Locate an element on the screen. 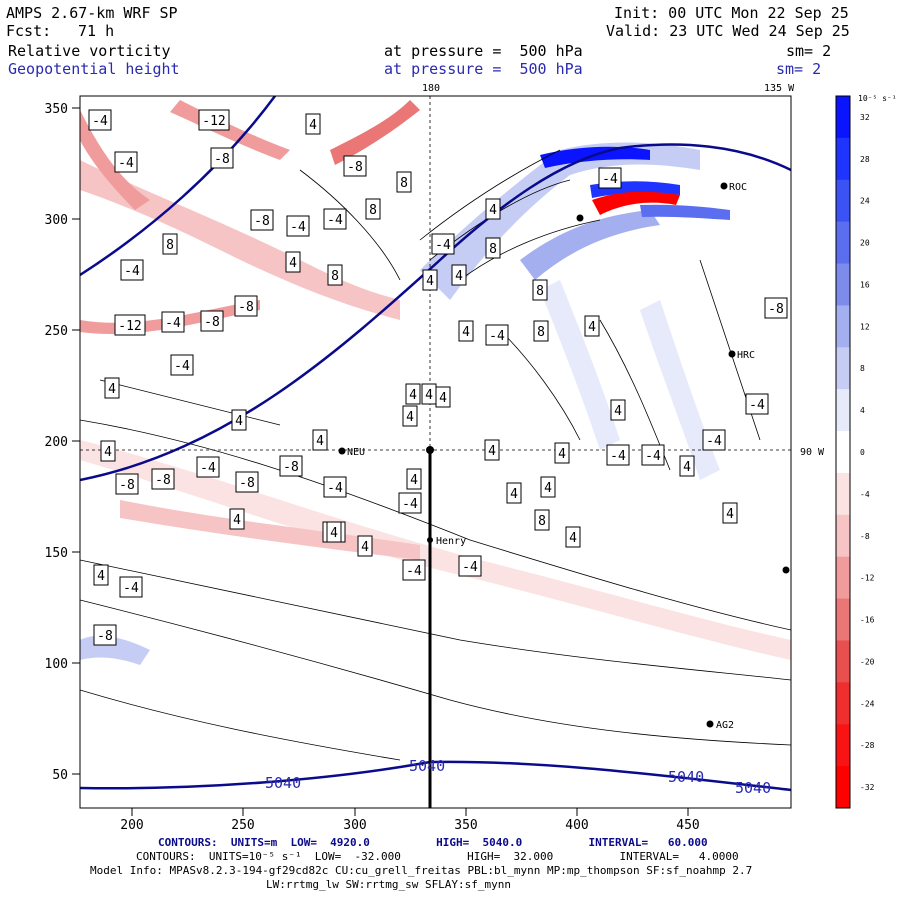 The image size is (900, 900). positive-vorticity-band-e is located at coordinates (580, 365).